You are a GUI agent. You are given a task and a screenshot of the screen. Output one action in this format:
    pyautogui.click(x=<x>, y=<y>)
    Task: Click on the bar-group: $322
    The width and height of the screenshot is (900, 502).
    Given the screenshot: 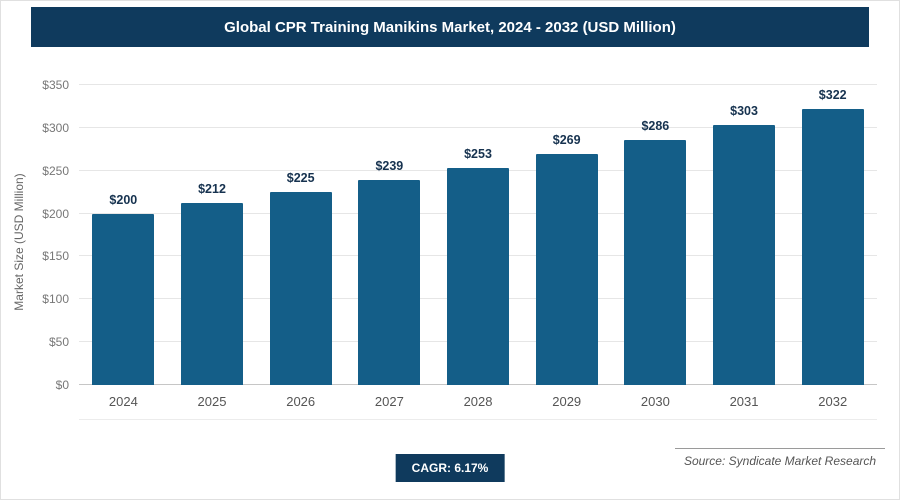 What is the action you would take?
    pyautogui.click(x=832, y=235)
    